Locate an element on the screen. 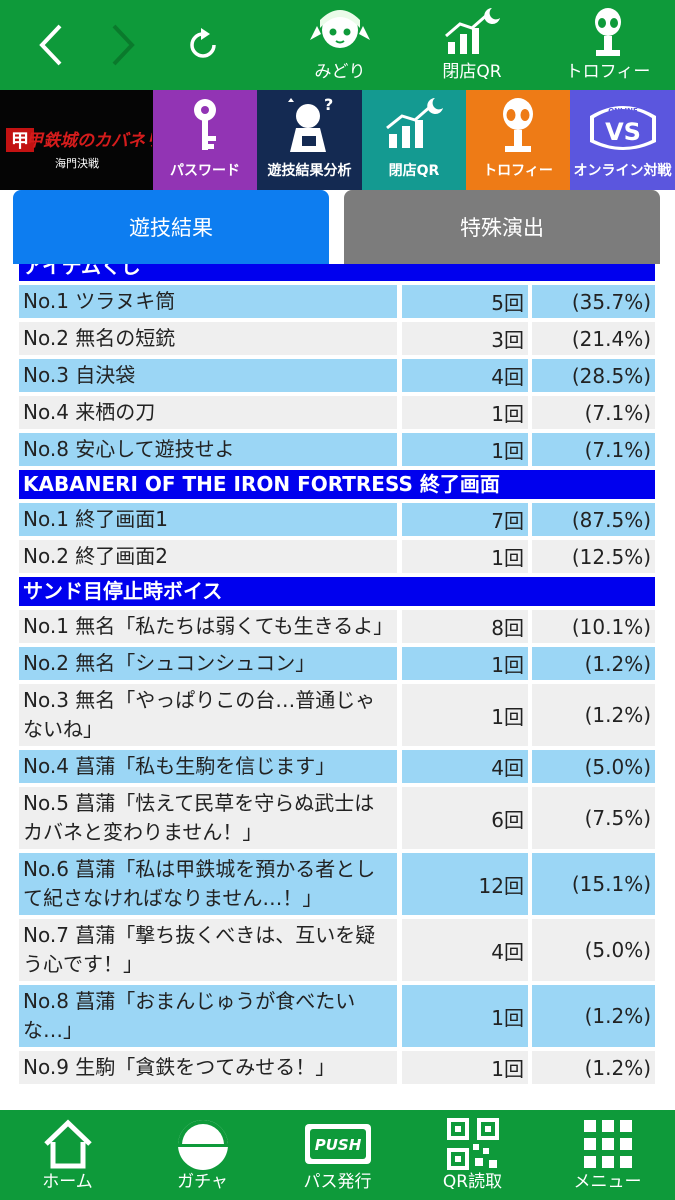 The width and height of the screenshot is (675, 1200). gacha-label: ガチャ is located at coordinates (202, 1182).